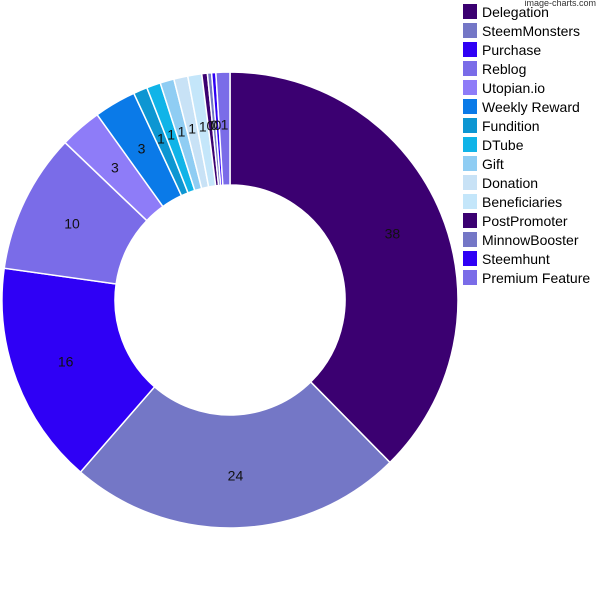 This screenshot has width=600, height=600. What do you see at coordinates (72, 224) in the screenshot?
I see `slice-label: 10` at bounding box center [72, 224].